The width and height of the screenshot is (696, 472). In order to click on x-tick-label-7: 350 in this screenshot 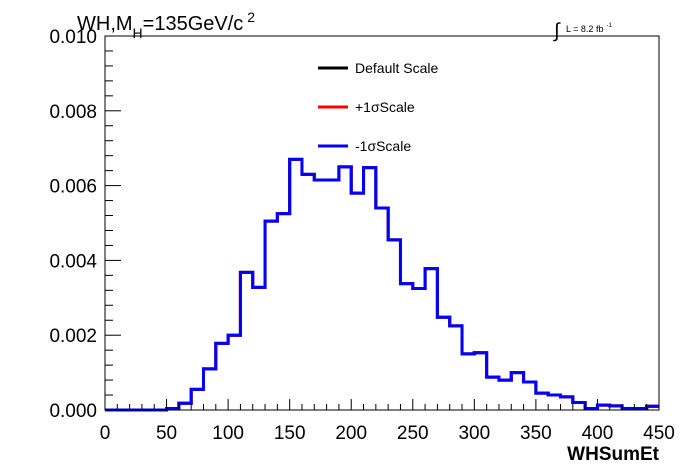, I will do `click(536, 433)`.